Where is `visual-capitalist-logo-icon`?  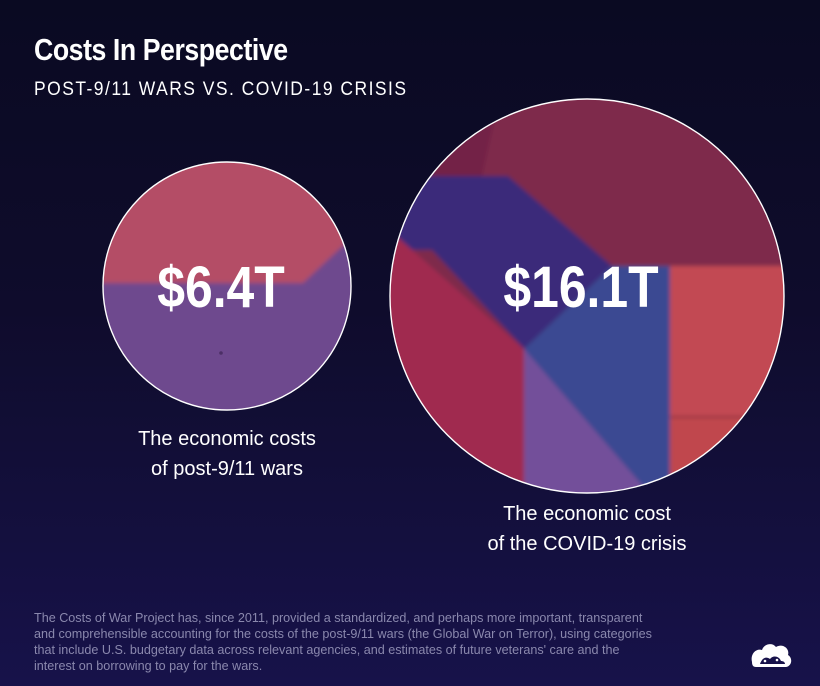 visual-capitalist-logo-icon is located at coordinates (771, 655).